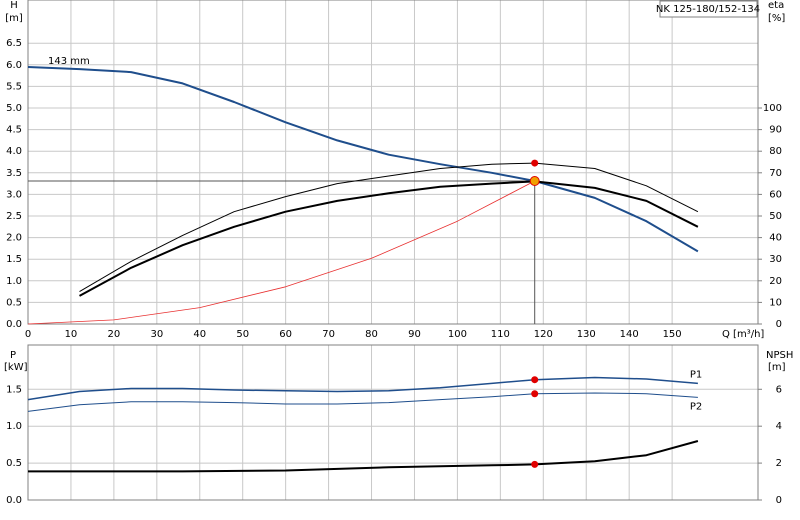  What do you see at coordinates (696, 406) in the screenshot?
I see `series-label: P2` at bounding box center [696, 406].